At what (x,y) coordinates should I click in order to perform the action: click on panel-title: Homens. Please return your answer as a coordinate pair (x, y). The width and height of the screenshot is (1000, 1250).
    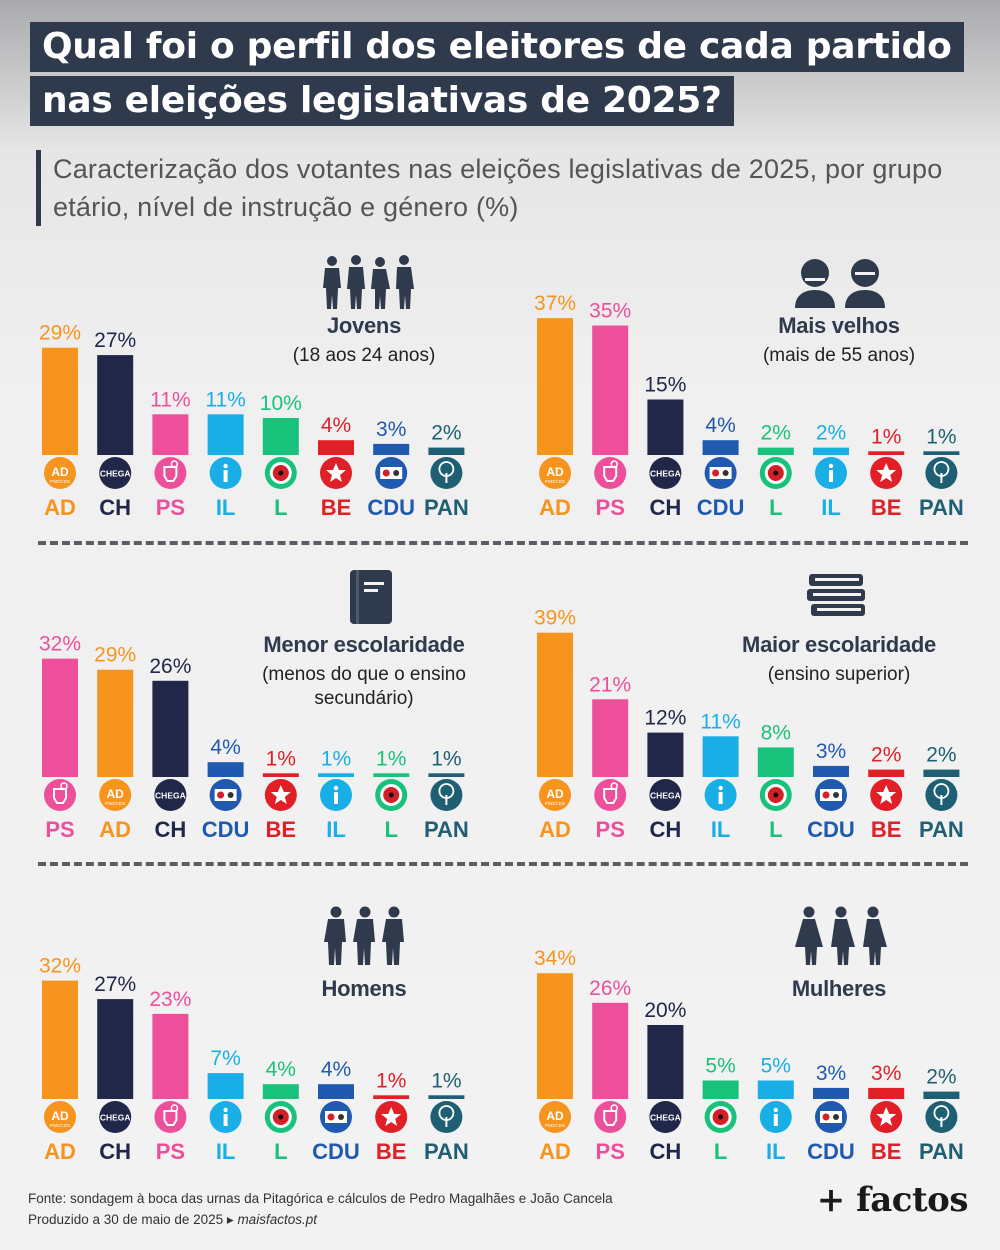
    Looking at the image, I should click on (364, 988).